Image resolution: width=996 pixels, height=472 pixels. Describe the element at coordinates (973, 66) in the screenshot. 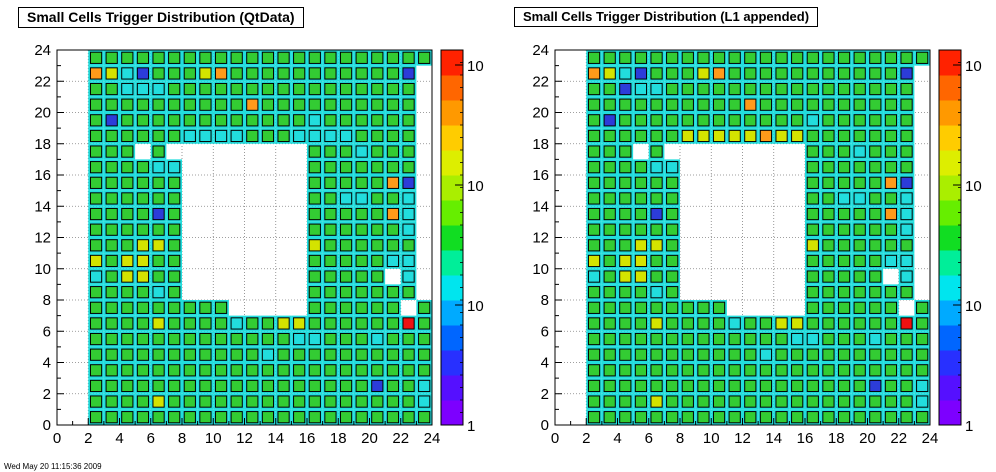

I see `colorbar-label: 10` at that location.